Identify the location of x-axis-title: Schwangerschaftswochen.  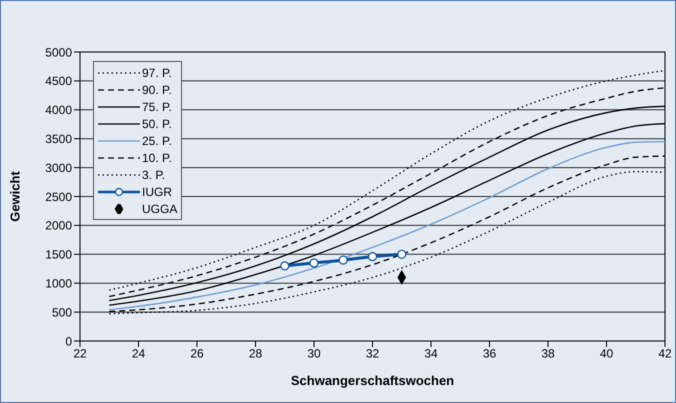
(372, 380).